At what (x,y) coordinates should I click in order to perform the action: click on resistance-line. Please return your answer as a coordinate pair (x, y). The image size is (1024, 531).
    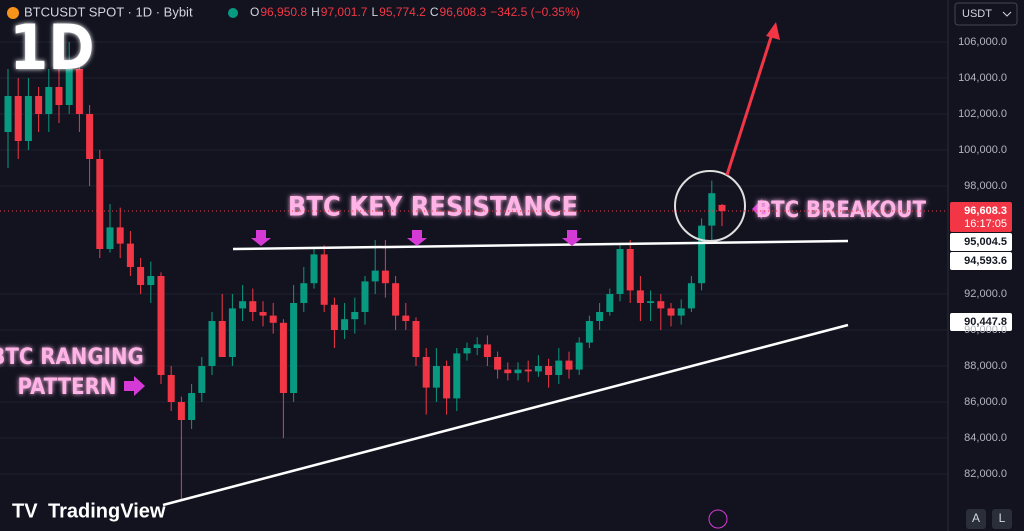
    Looking at the image, I should click on (540, 245).